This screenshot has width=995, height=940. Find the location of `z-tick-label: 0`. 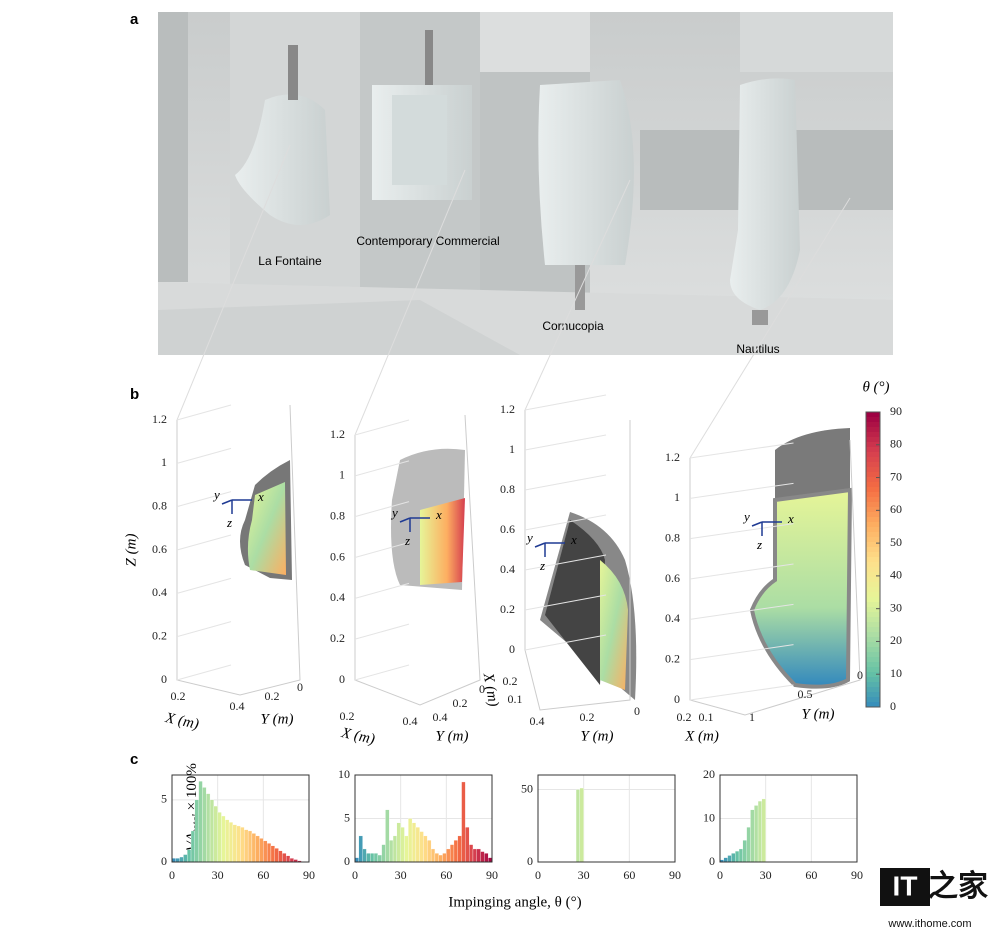

z-tick-label: 0 is located at coordinates (342, 679).